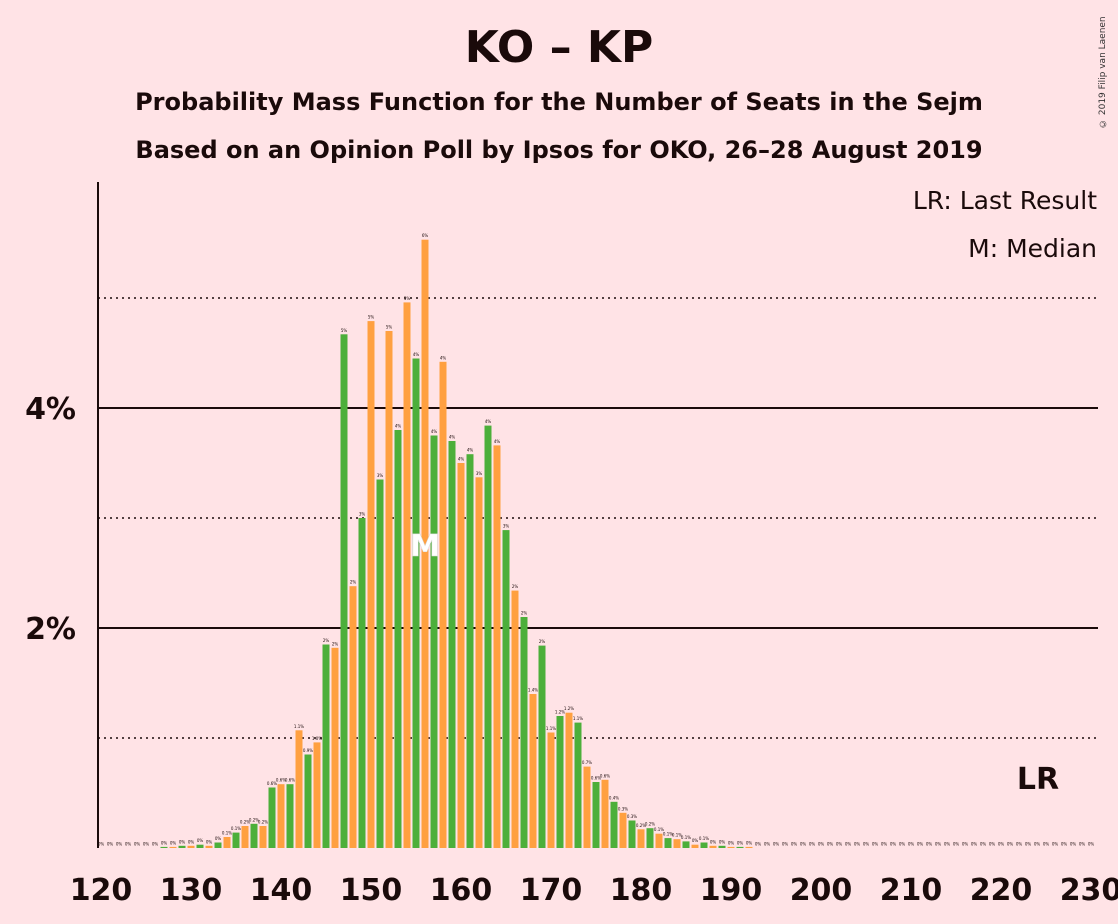  I want to click on bar-label-226: 0%, so click(1055, 844).